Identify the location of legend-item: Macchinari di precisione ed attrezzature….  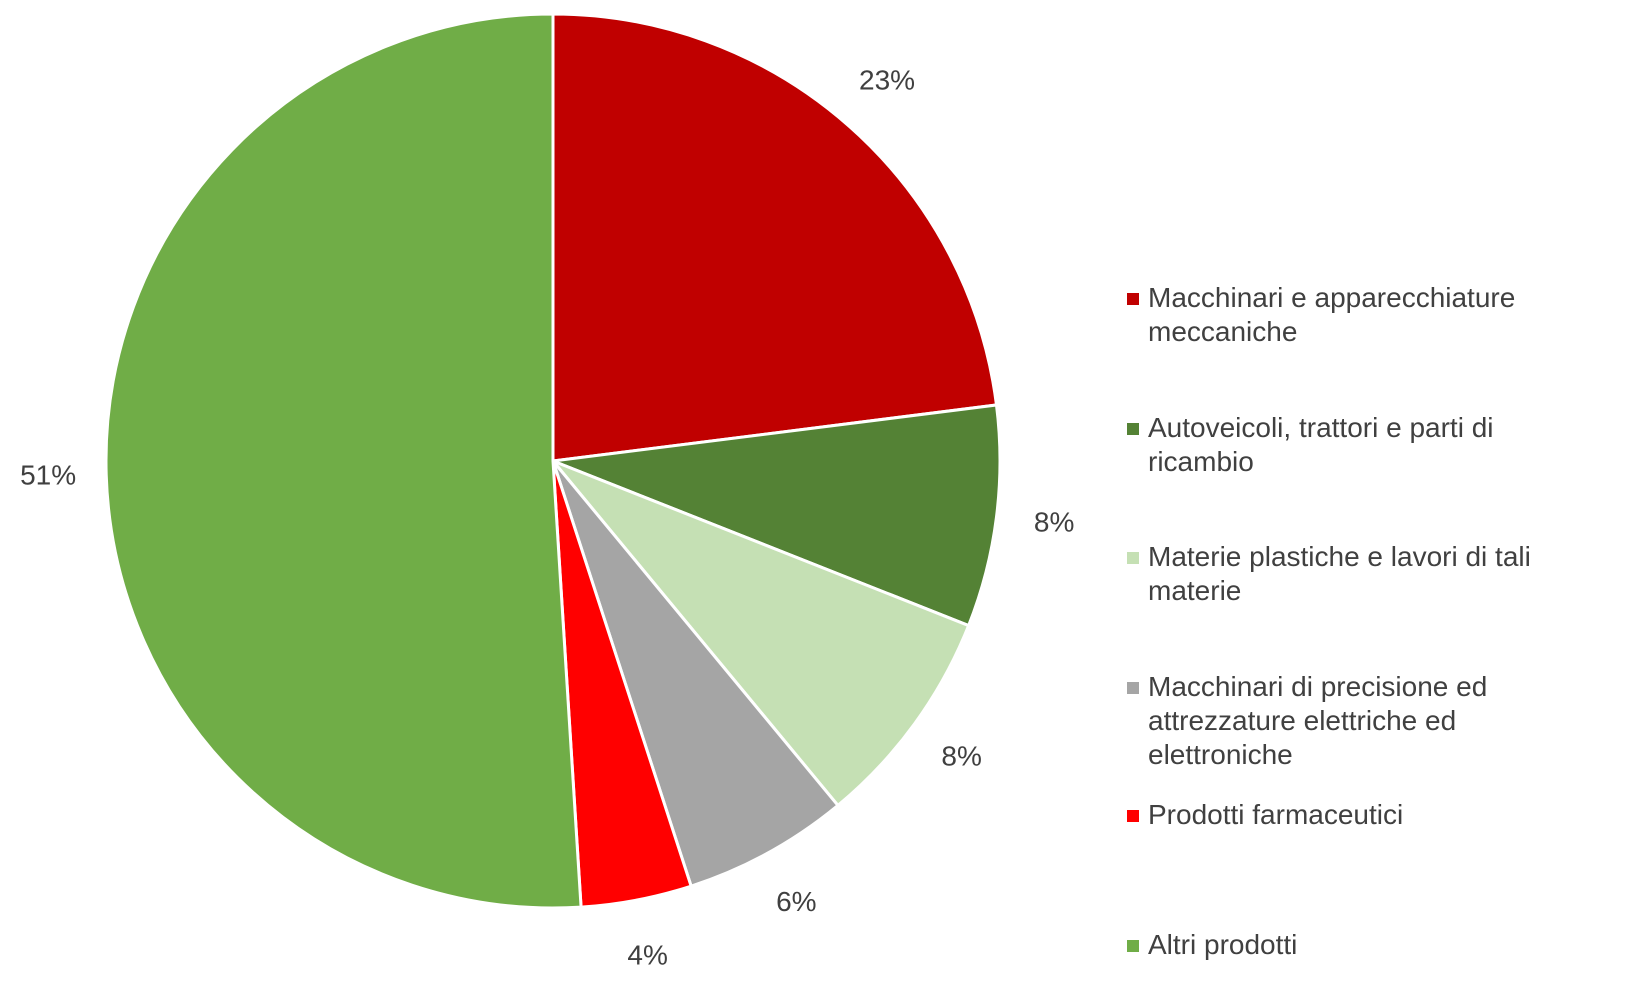
(1362, 721).